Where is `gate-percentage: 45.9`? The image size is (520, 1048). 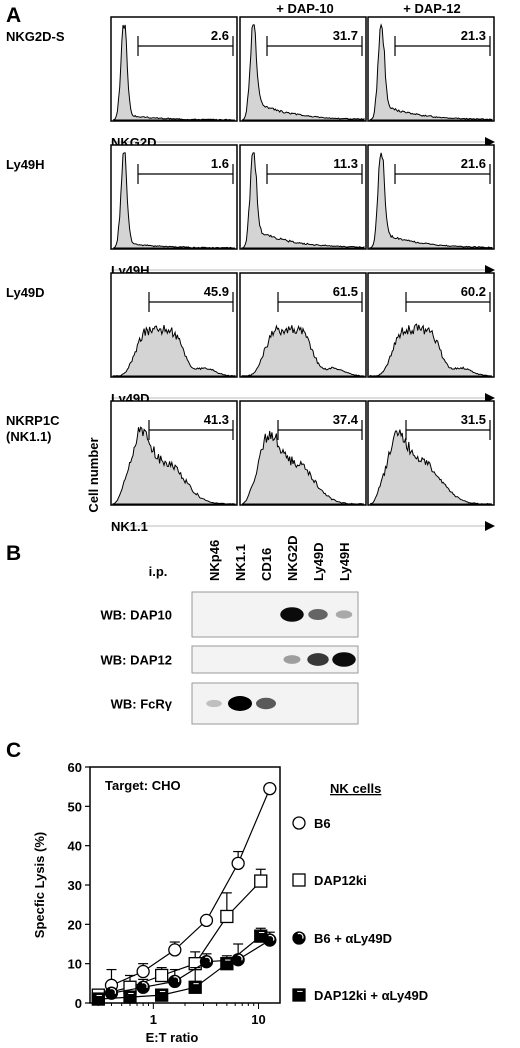 gate-percentage: 45.9 is located at coordinates (216, 291).